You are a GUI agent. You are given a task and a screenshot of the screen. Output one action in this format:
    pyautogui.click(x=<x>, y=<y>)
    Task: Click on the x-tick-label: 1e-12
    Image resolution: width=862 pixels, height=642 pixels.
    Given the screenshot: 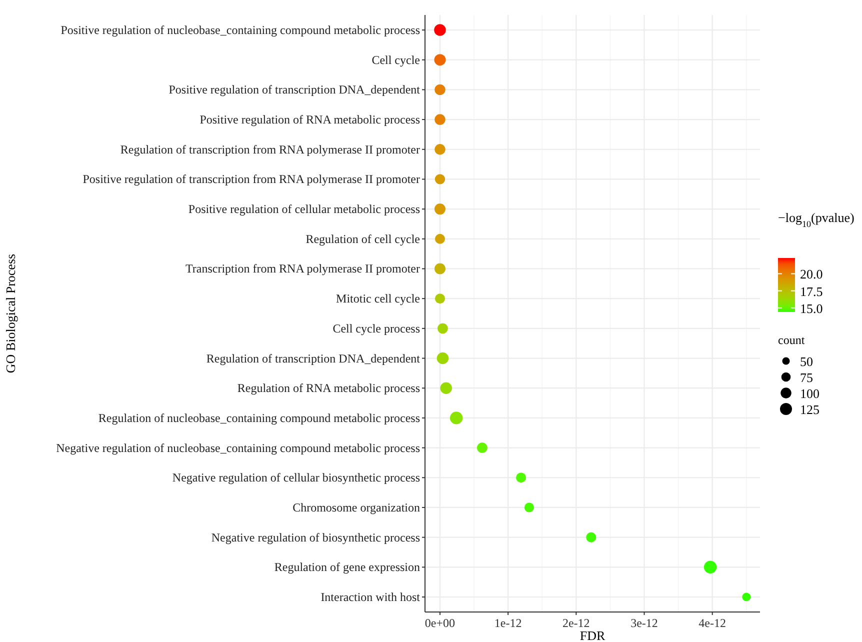 What is the action you would take?
    pyautogui.click(x=508, y=623)
    